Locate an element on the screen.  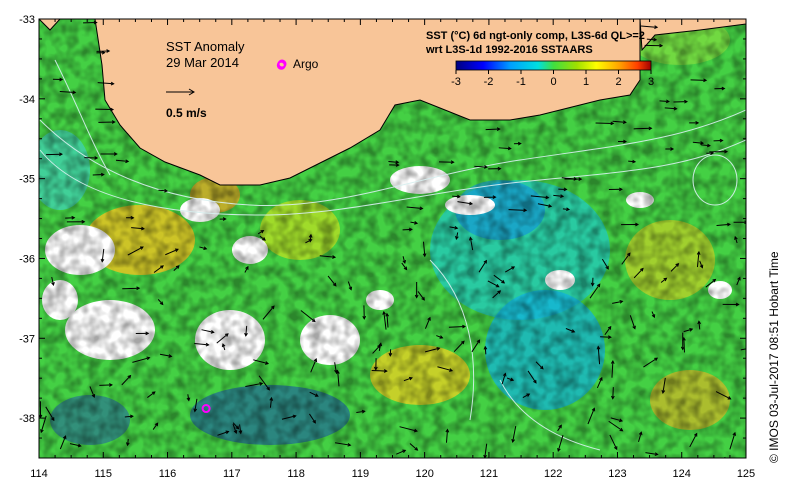
colorbar-label: -1 is located at coordinates (521, 82).